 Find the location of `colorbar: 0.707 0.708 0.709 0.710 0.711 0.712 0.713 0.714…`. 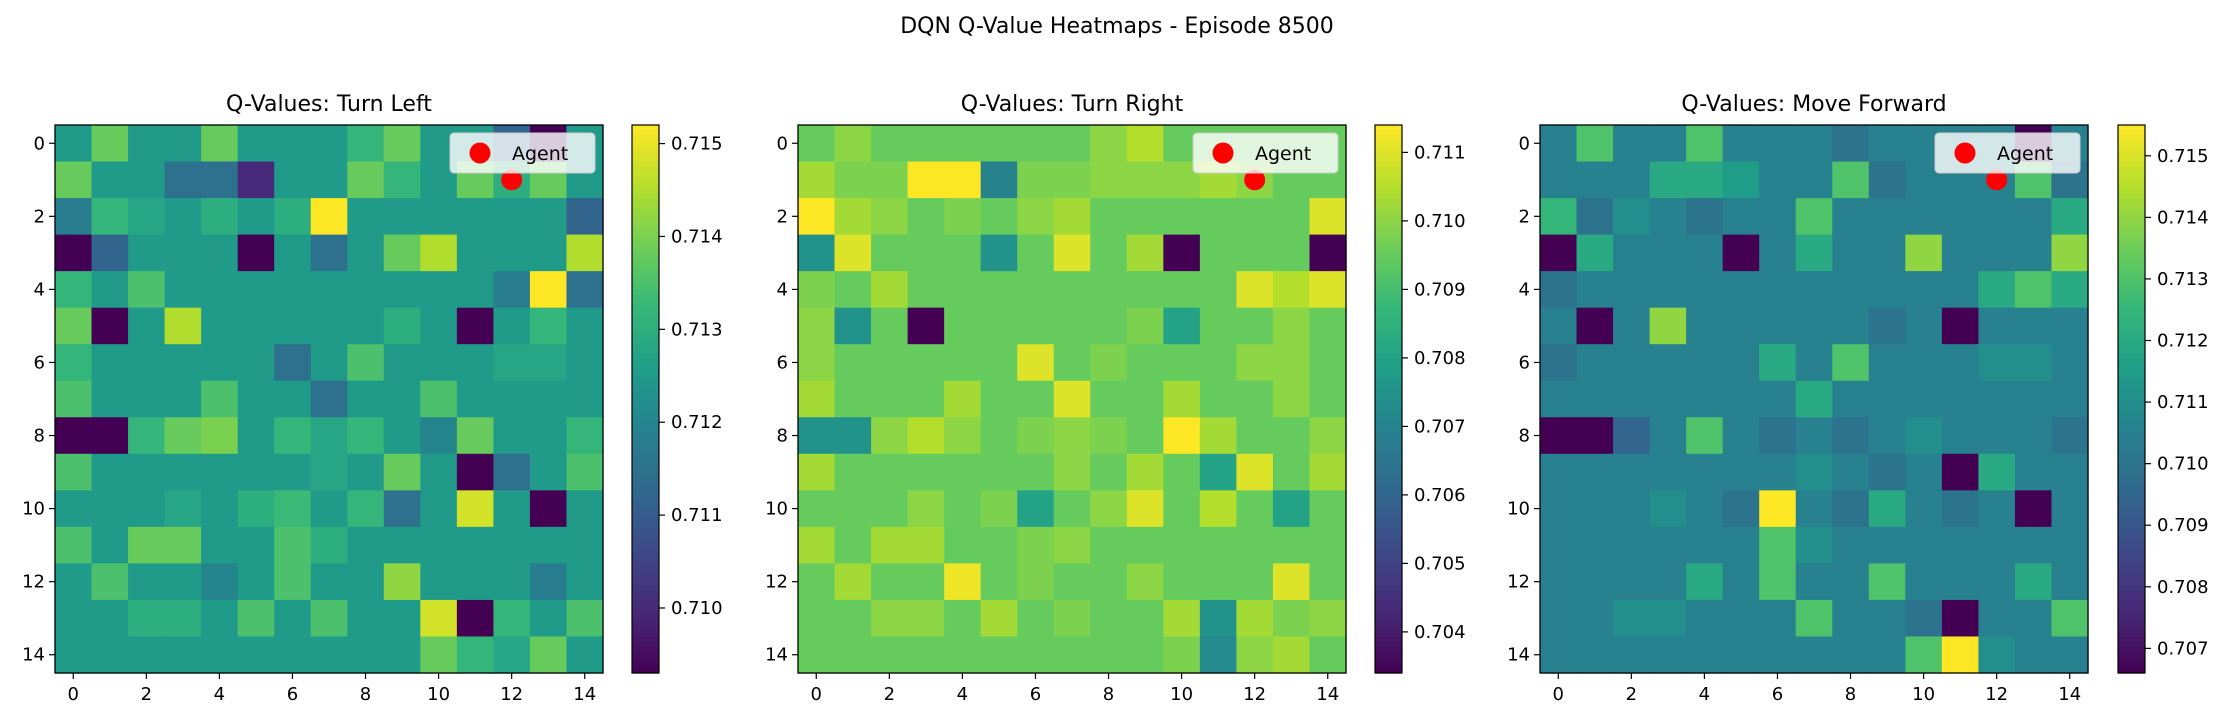

colorbar: 0.707 0.708 0.709 0.710 0.711 0.712 0.713 0.714… is located at coordinates (2163, 399).